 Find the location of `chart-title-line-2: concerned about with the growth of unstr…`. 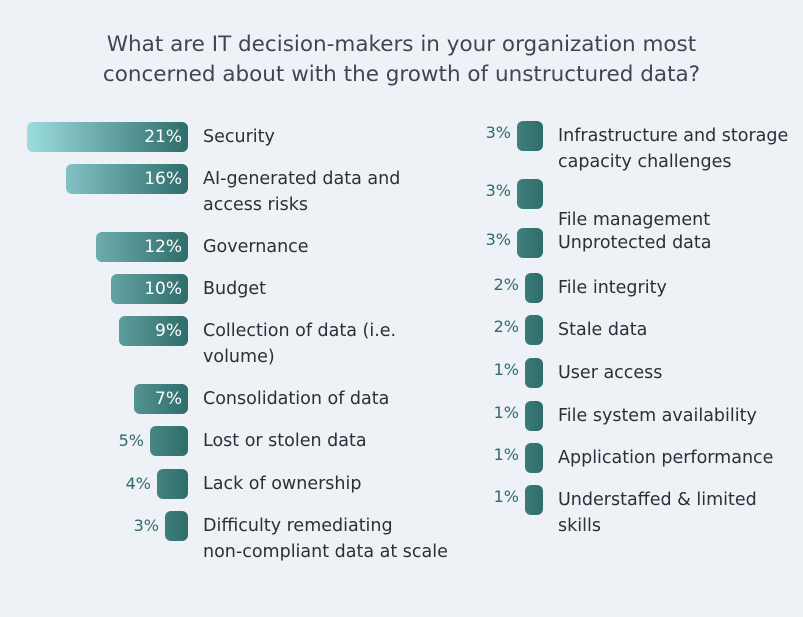

chart-title-line-2: concerned about with the growth of unstr… is located at coordinates (401, 74).